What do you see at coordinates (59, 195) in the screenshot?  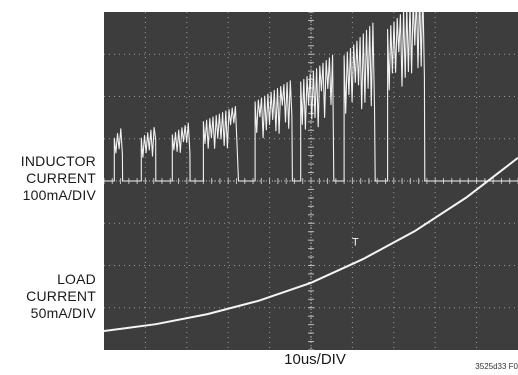 I see `inductor-label-line-3: 100mA/DIV` at bounding box center [59, 195].